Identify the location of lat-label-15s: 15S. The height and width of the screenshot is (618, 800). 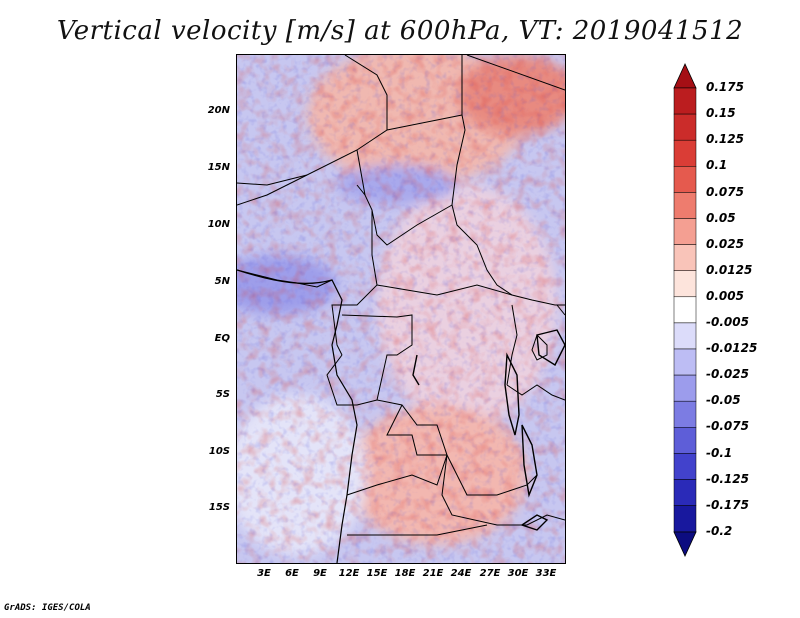
(219, 507).